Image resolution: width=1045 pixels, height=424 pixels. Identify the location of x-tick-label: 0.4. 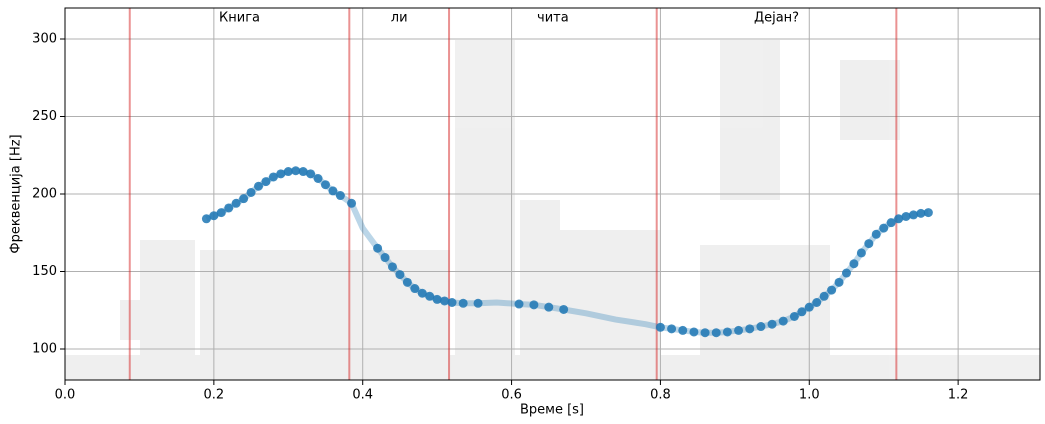
(362, 395).